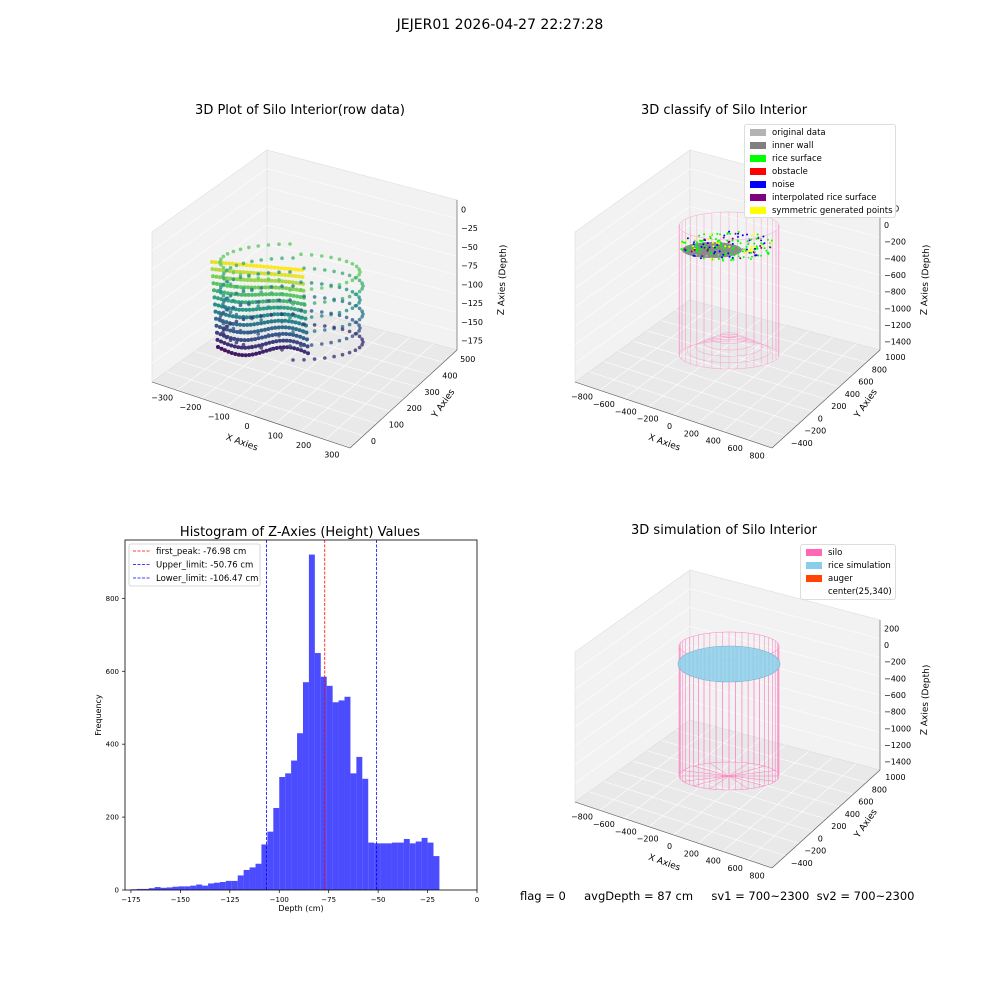 This screenshot has width=1000, height=1000. I want to click on histogram-ylabel: Frequency, so click(98, 715).